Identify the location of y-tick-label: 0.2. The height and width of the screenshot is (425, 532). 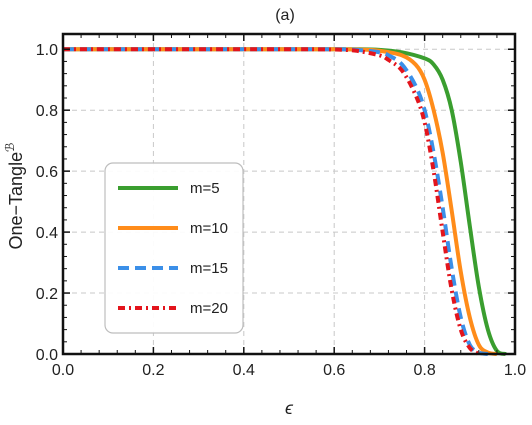
(47, 294).